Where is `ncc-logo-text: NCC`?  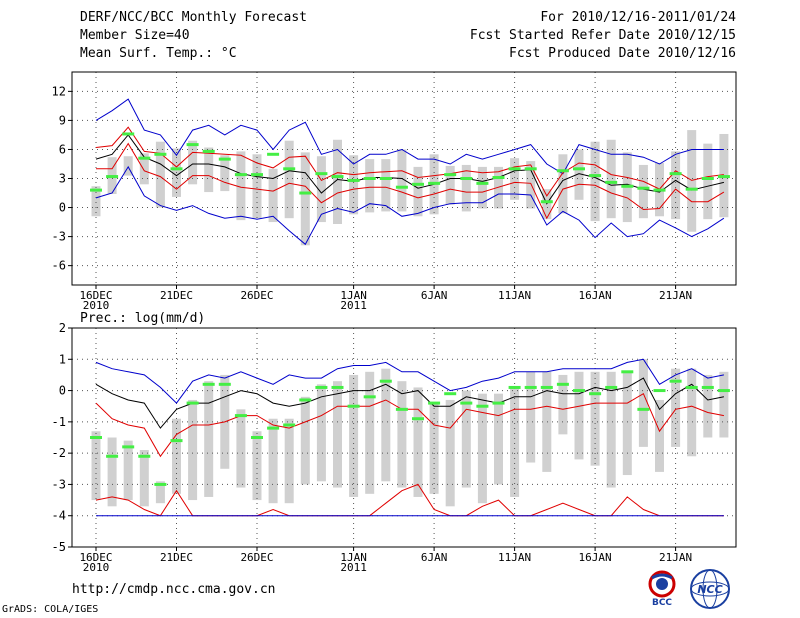 ncc-logo-text: NCC is located at coordinates (709, 589).